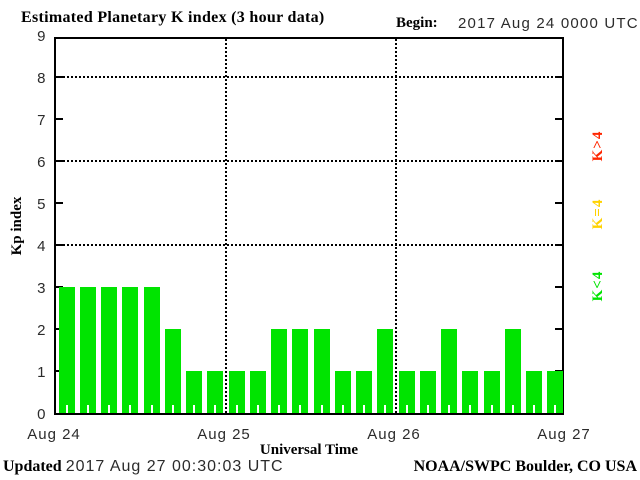 This screenshot has width=640, height=480. What do you see at coordinates (41, 372) in the screenshot?
I see `y-tick-label: 1` at bounding box center [41, 372].